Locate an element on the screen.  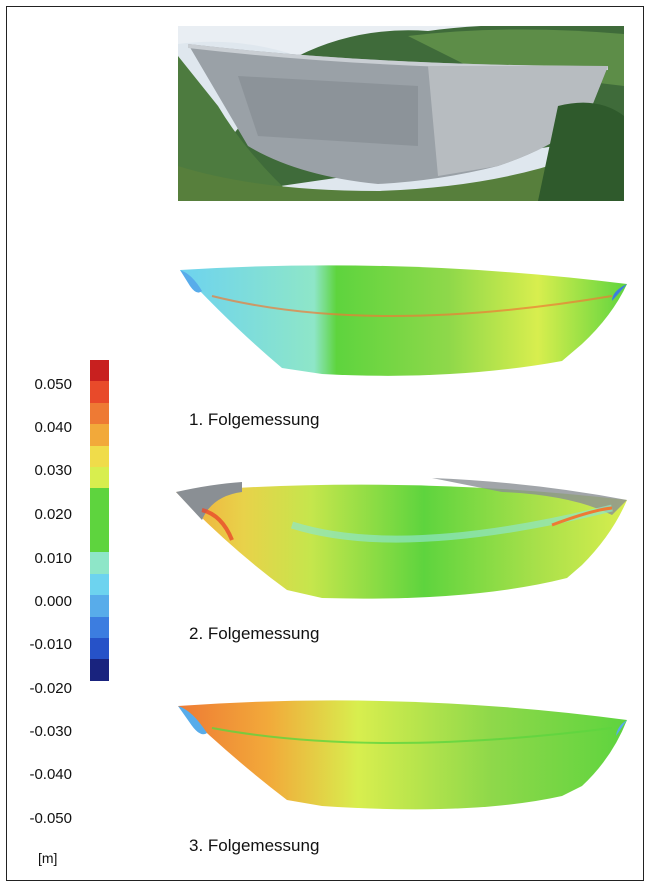
legend-label-minus-0.050: -0.050 is located at coordinates (50, 818).